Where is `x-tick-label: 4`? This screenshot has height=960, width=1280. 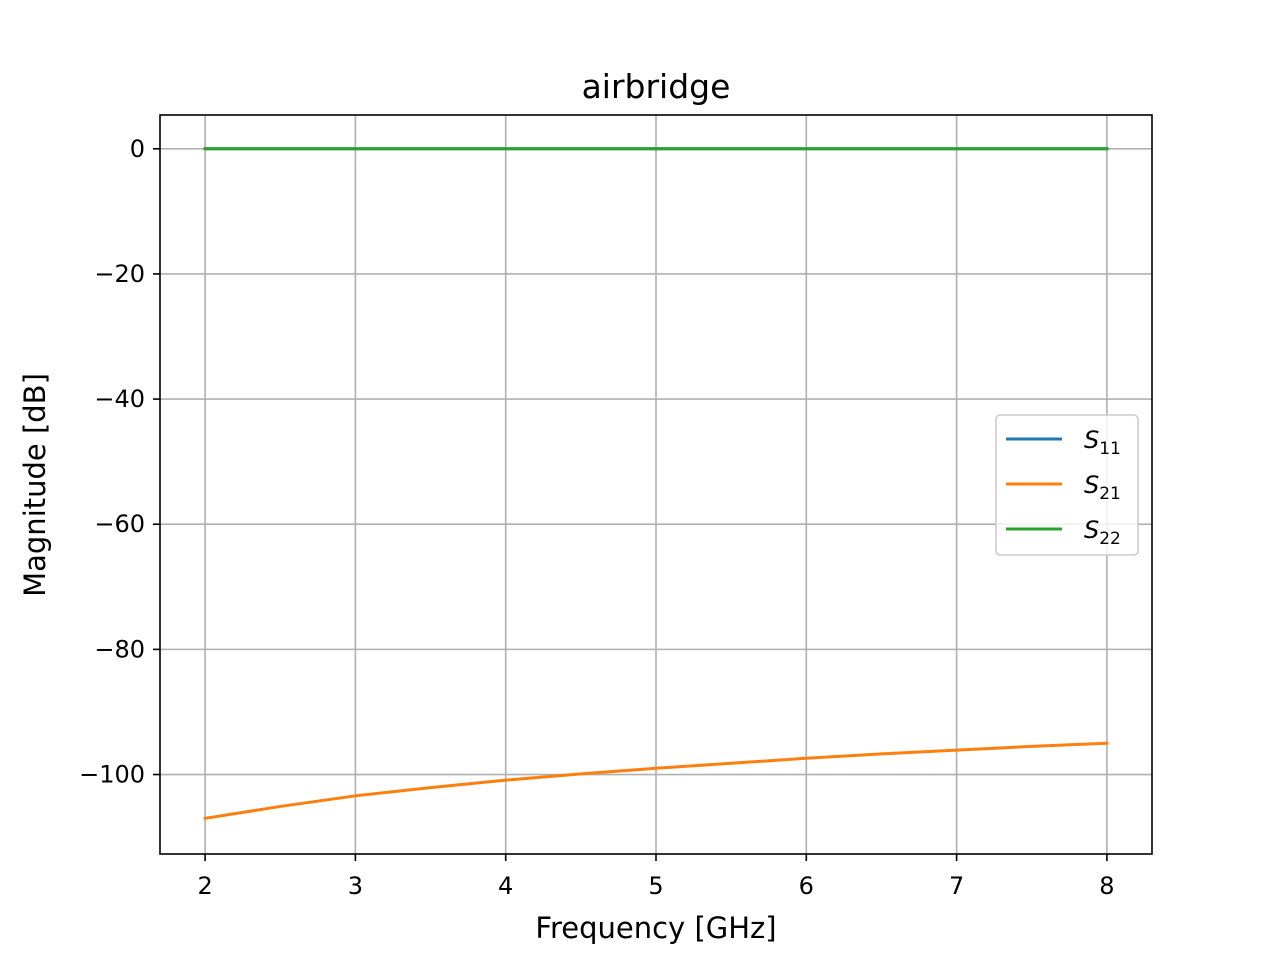
x-tick-label: 4 is located at coordinates (505, 886).